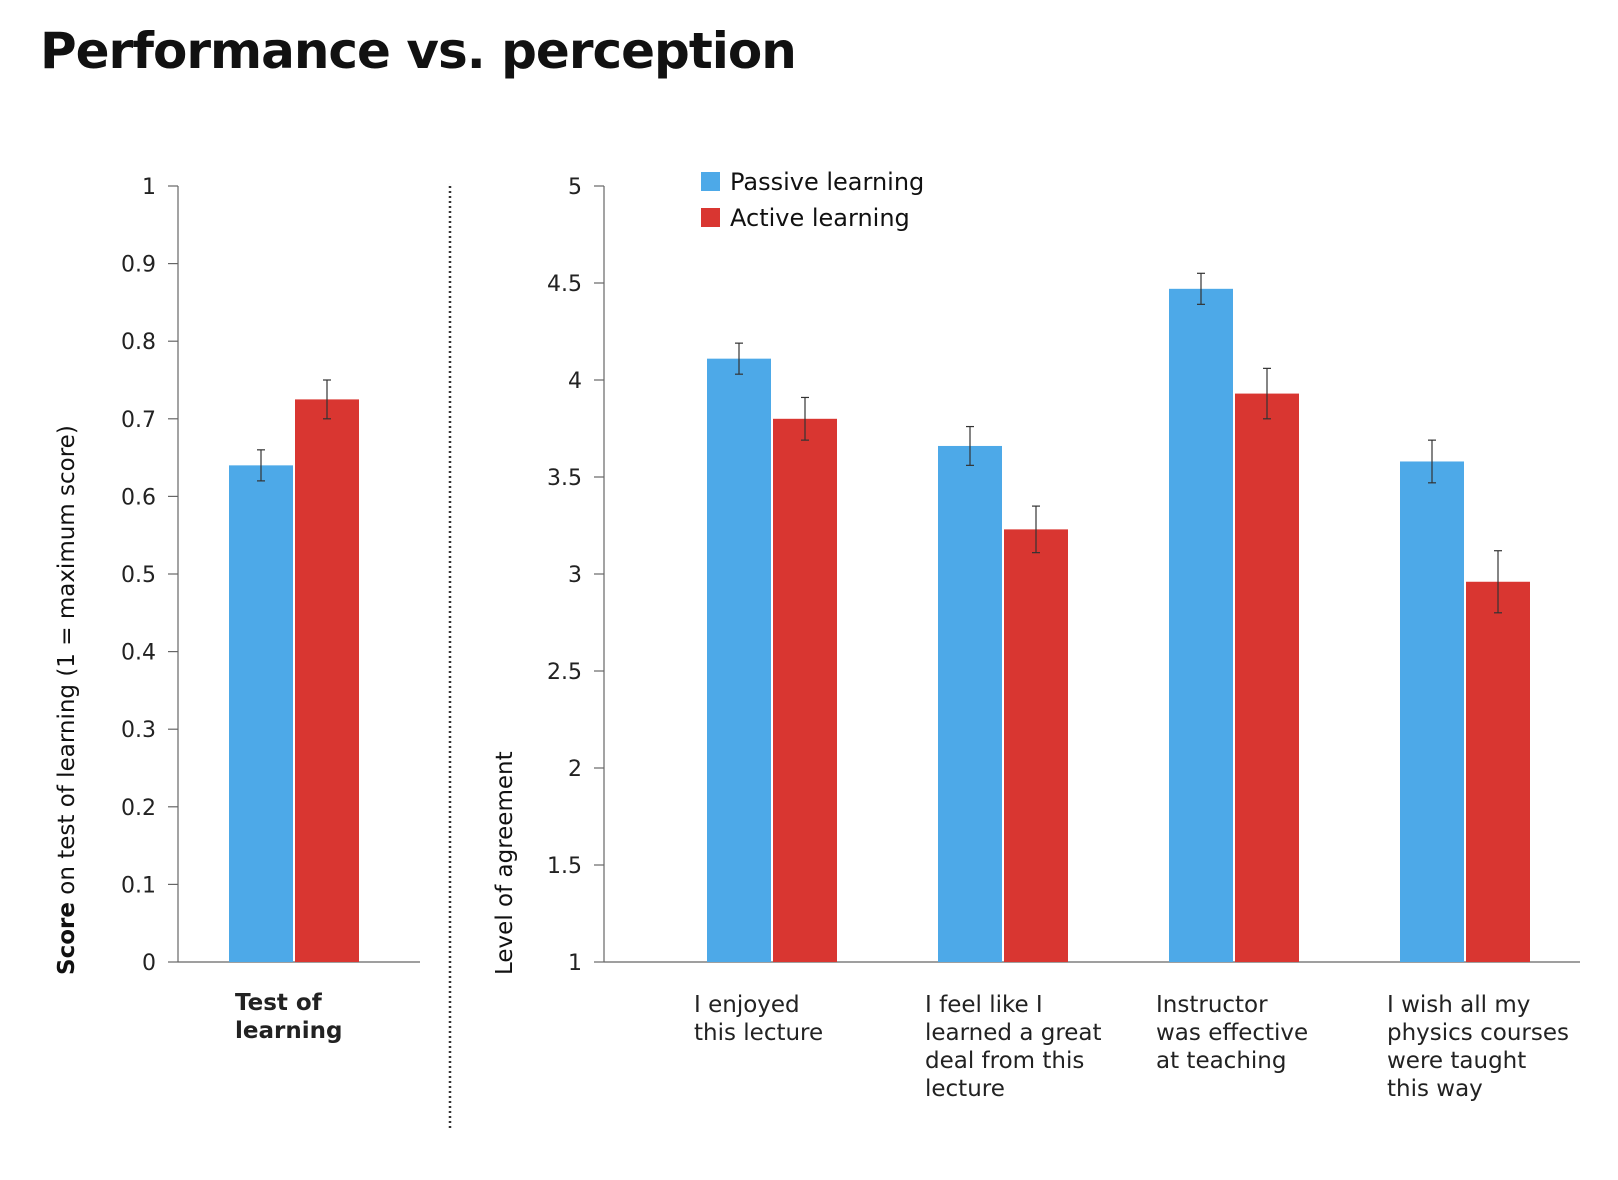 This screenshot has height=1180, width=1618. Describe the element at coordinates (138, 420) in the screenshot. I see `y-tick-label: 0.7` at that location.